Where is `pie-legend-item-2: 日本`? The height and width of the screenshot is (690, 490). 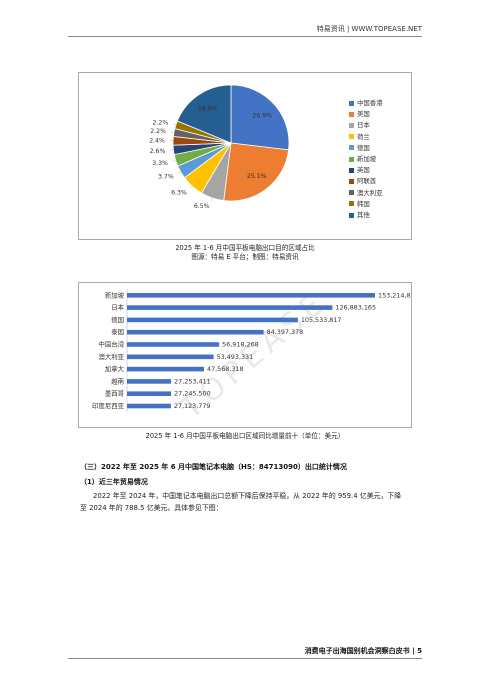 pie-legend-item-2: 日本 is located at coordinates (359, 124).